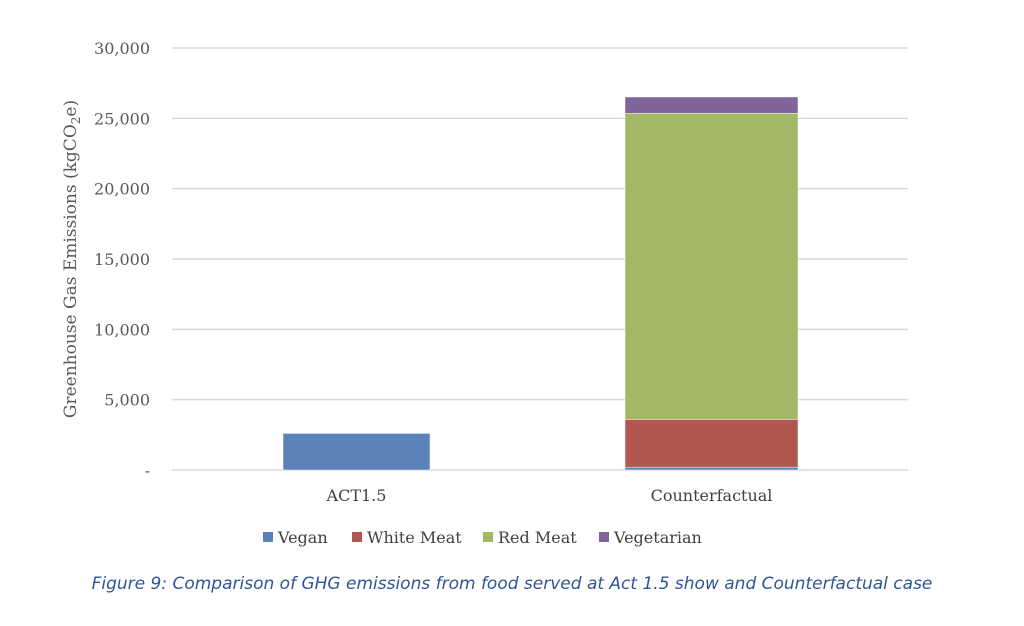 The width and height of the screenshot is (1024, 626). I want to click on legend-label: Red Meat, so click(537, 537).